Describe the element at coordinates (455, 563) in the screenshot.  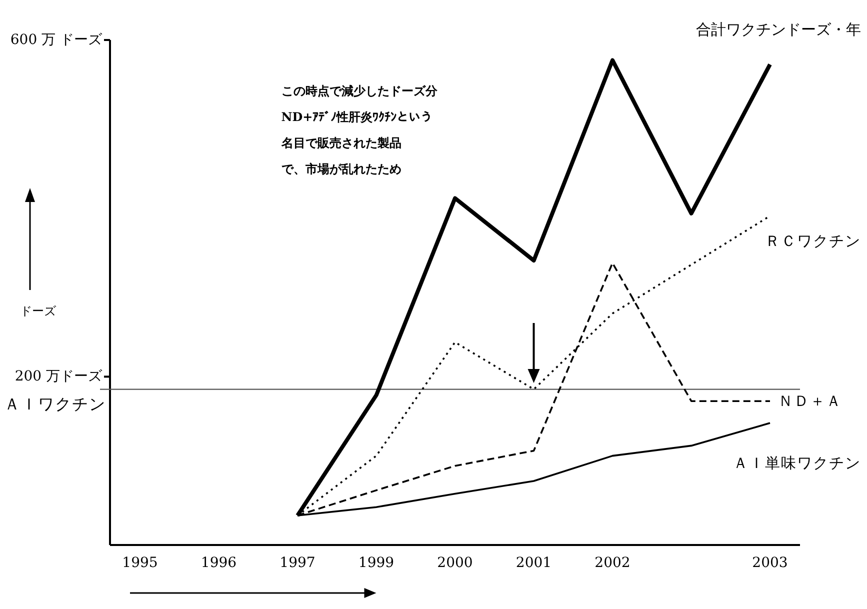
I see `x-tick-label: 2000` at that location.